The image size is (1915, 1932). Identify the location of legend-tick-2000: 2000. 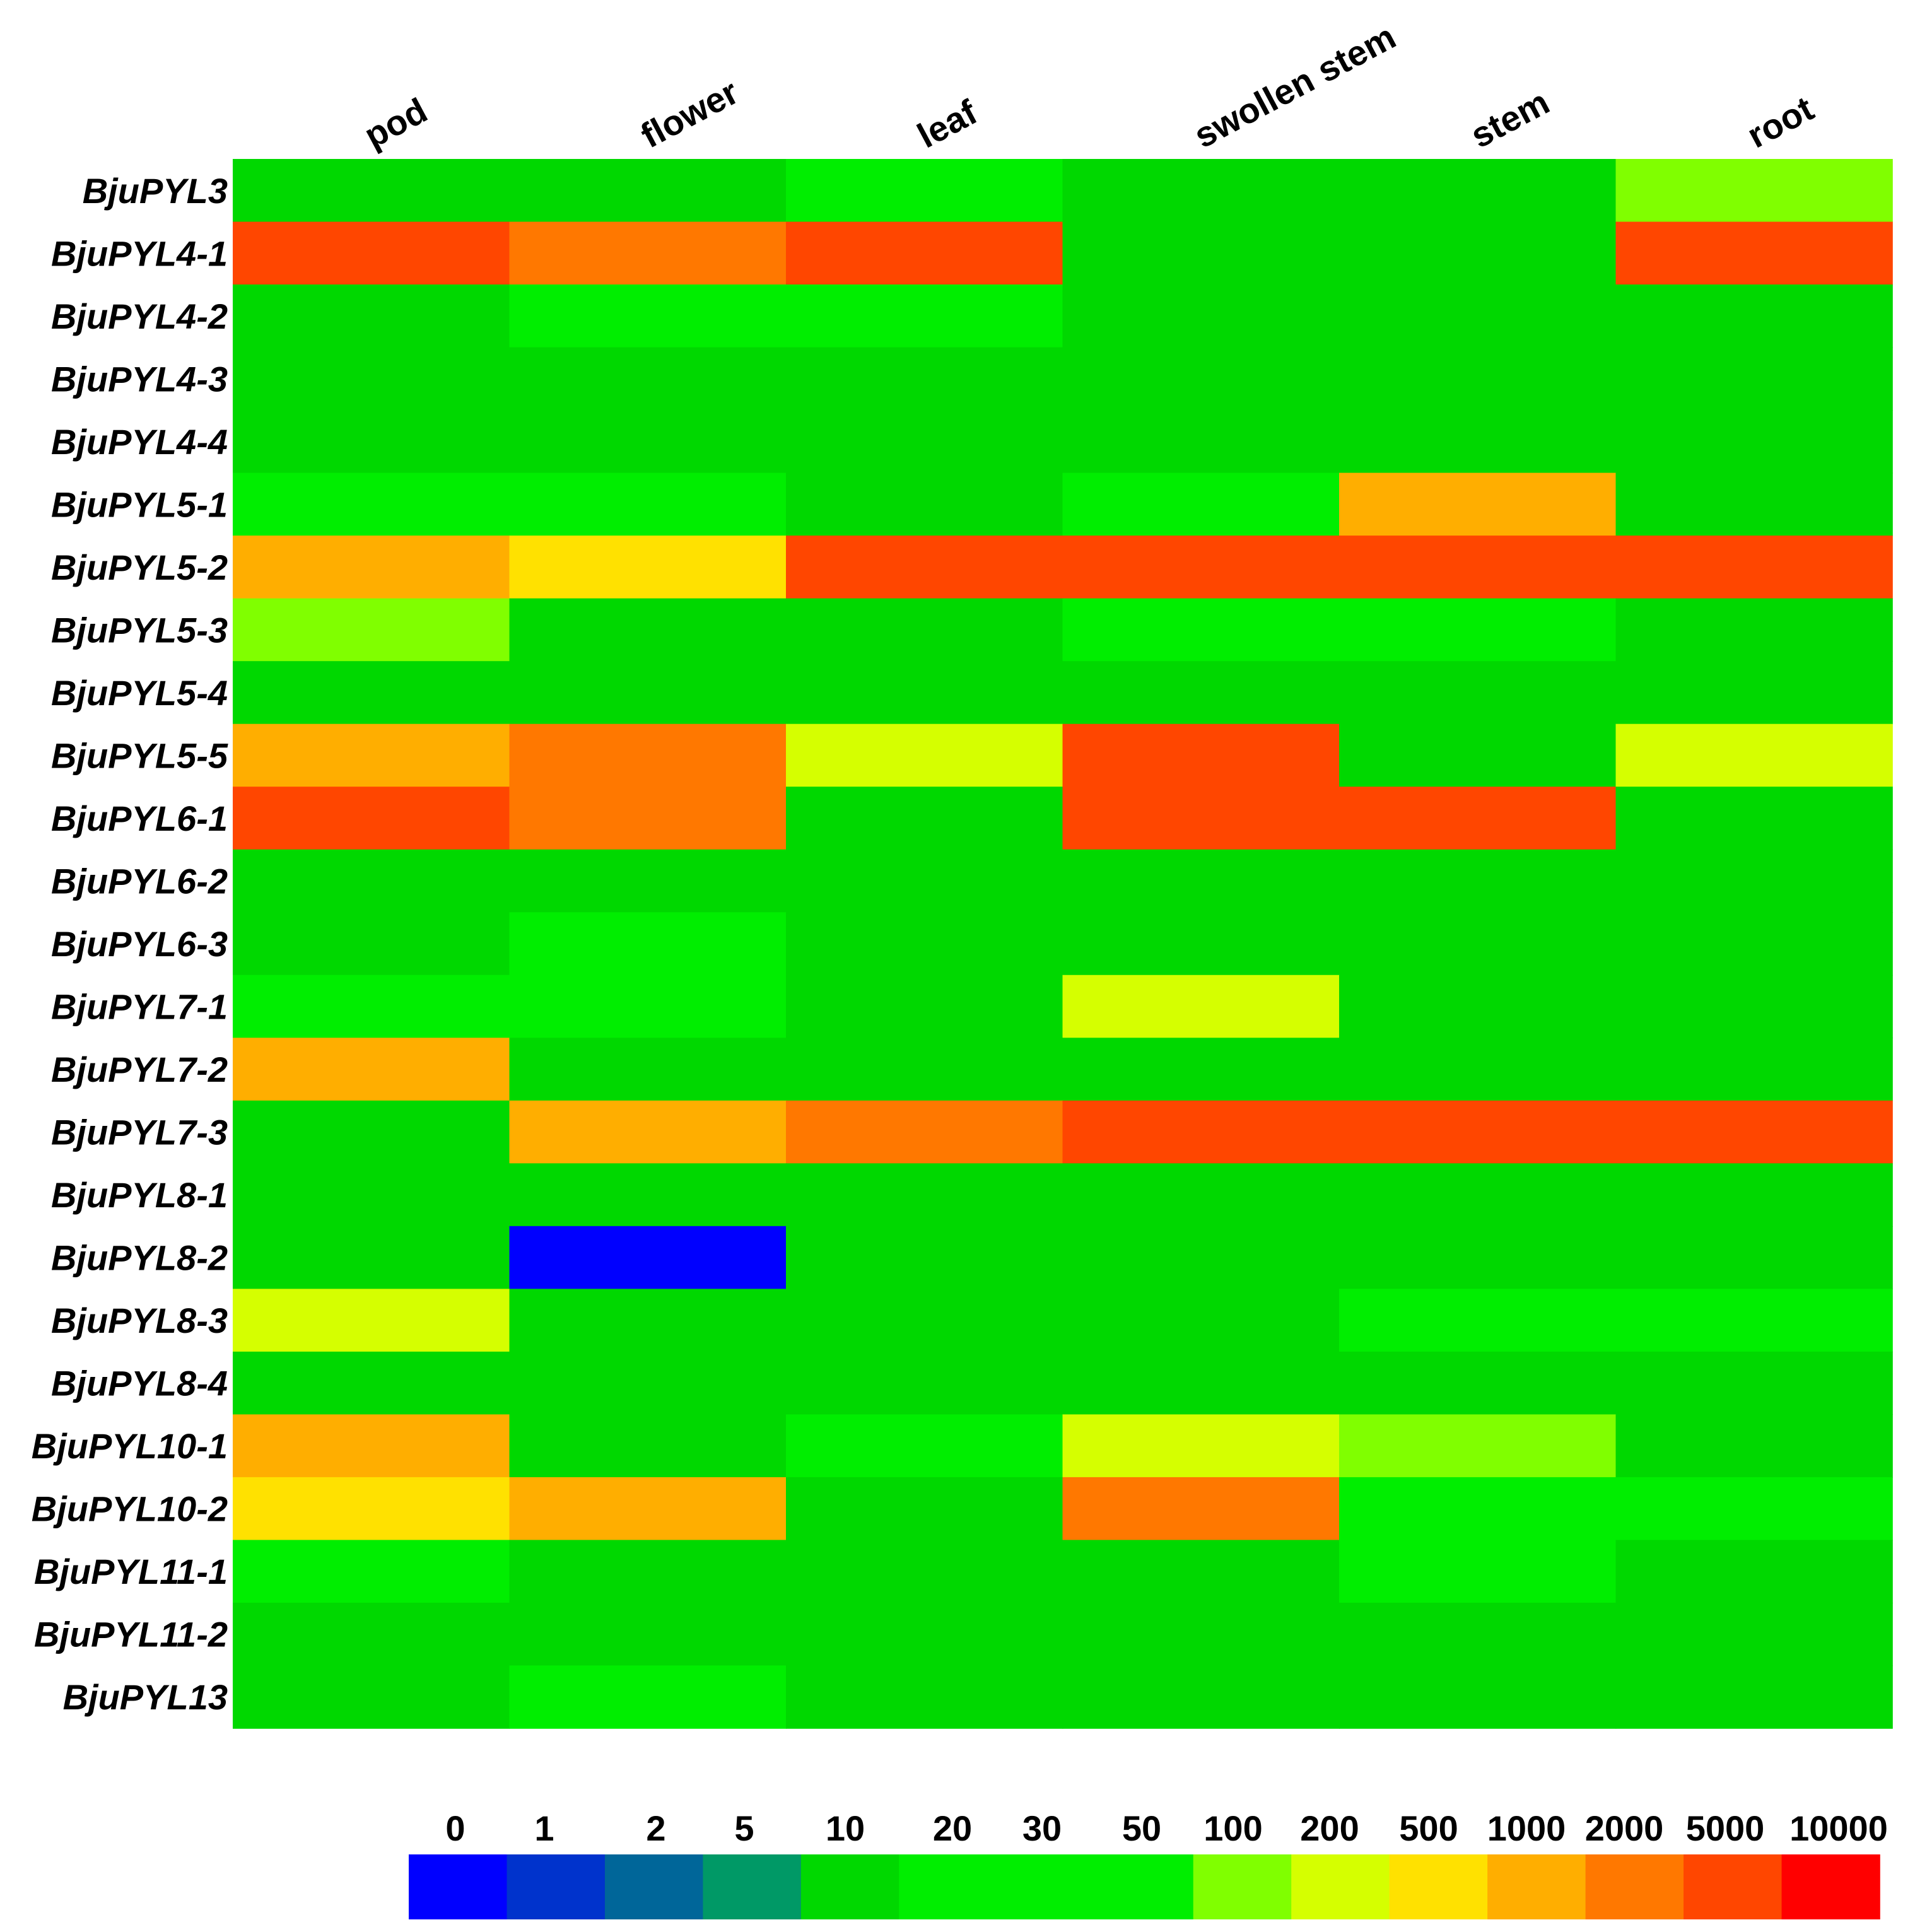
(1624, 1828).